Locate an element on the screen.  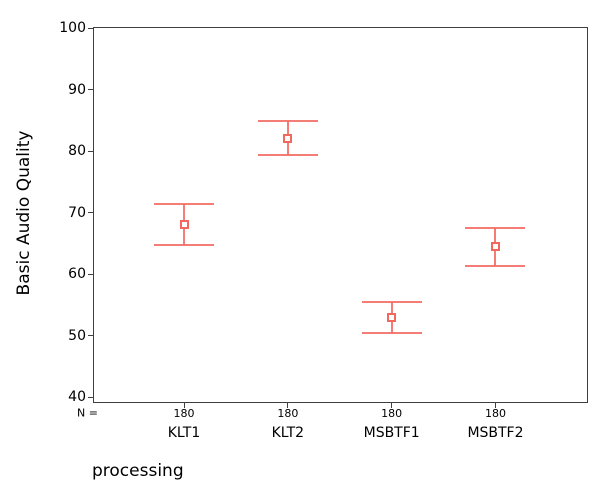
category-label: MSBTF1 is located at coordinates (391, 433).